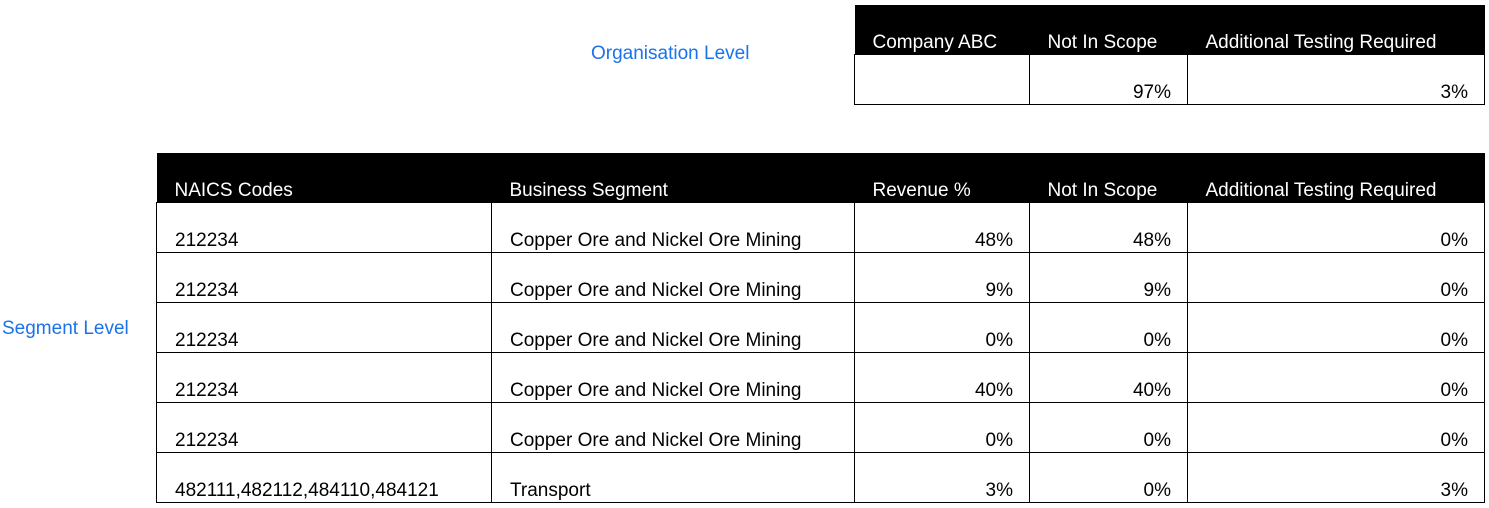 Image resolution: width=1489 pixels, height=508 pixels. I want to click on segment-level-label: Segment Level, so click(65, 328).